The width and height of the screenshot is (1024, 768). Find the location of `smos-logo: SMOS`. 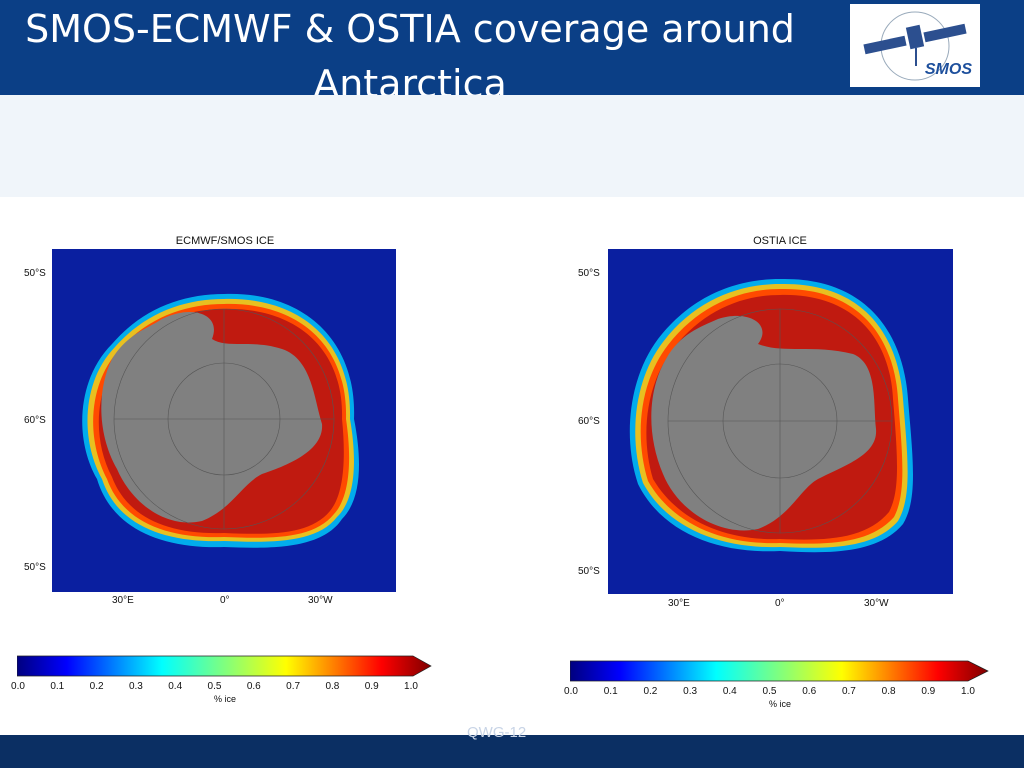

smos-logo: SMOS is located at coordinates (915, 45).